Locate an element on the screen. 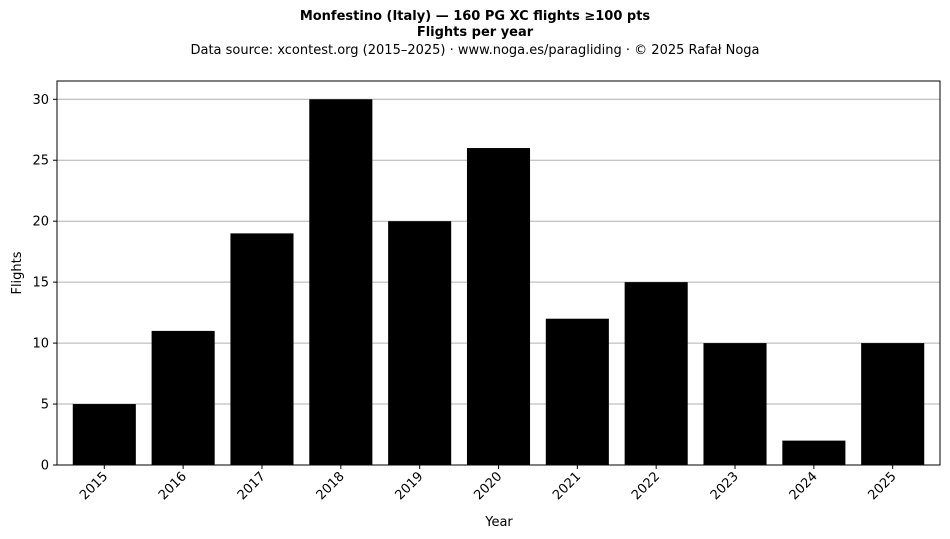 The image size is (950, 539). bar-2017 is located at coordinates (262, 349).